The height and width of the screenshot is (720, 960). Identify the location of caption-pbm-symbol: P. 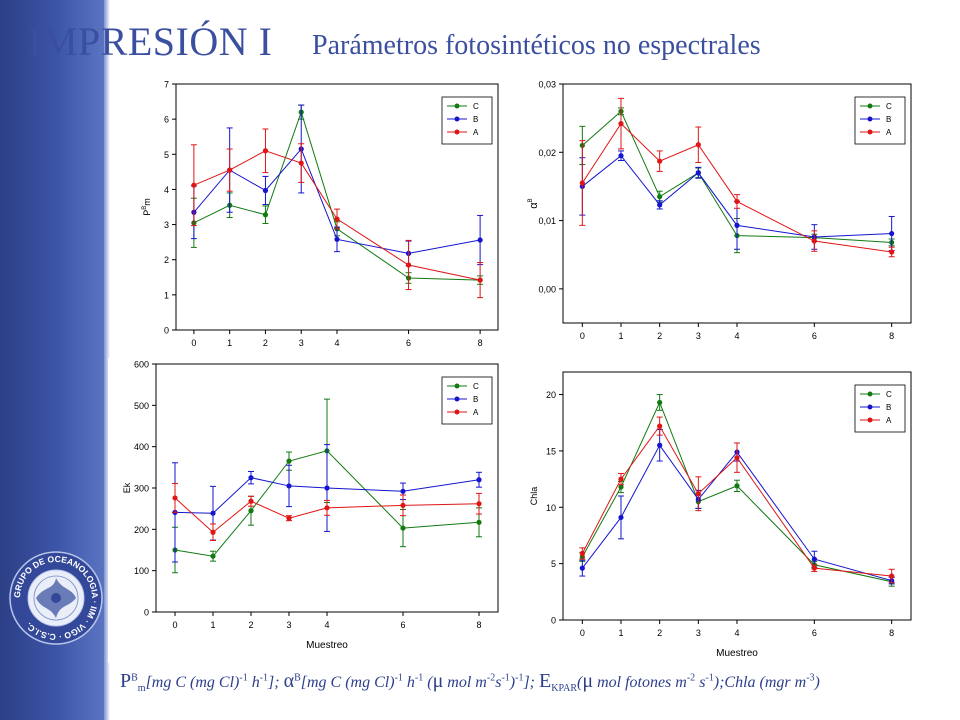
(126, 681).